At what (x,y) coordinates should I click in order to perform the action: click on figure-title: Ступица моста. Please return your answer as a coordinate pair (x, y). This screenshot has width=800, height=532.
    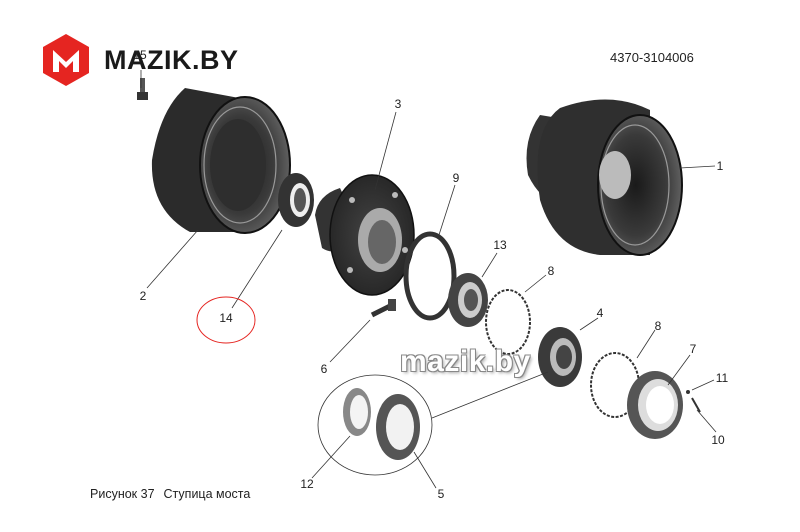
    Looking at the image, I should click on (207, 494).